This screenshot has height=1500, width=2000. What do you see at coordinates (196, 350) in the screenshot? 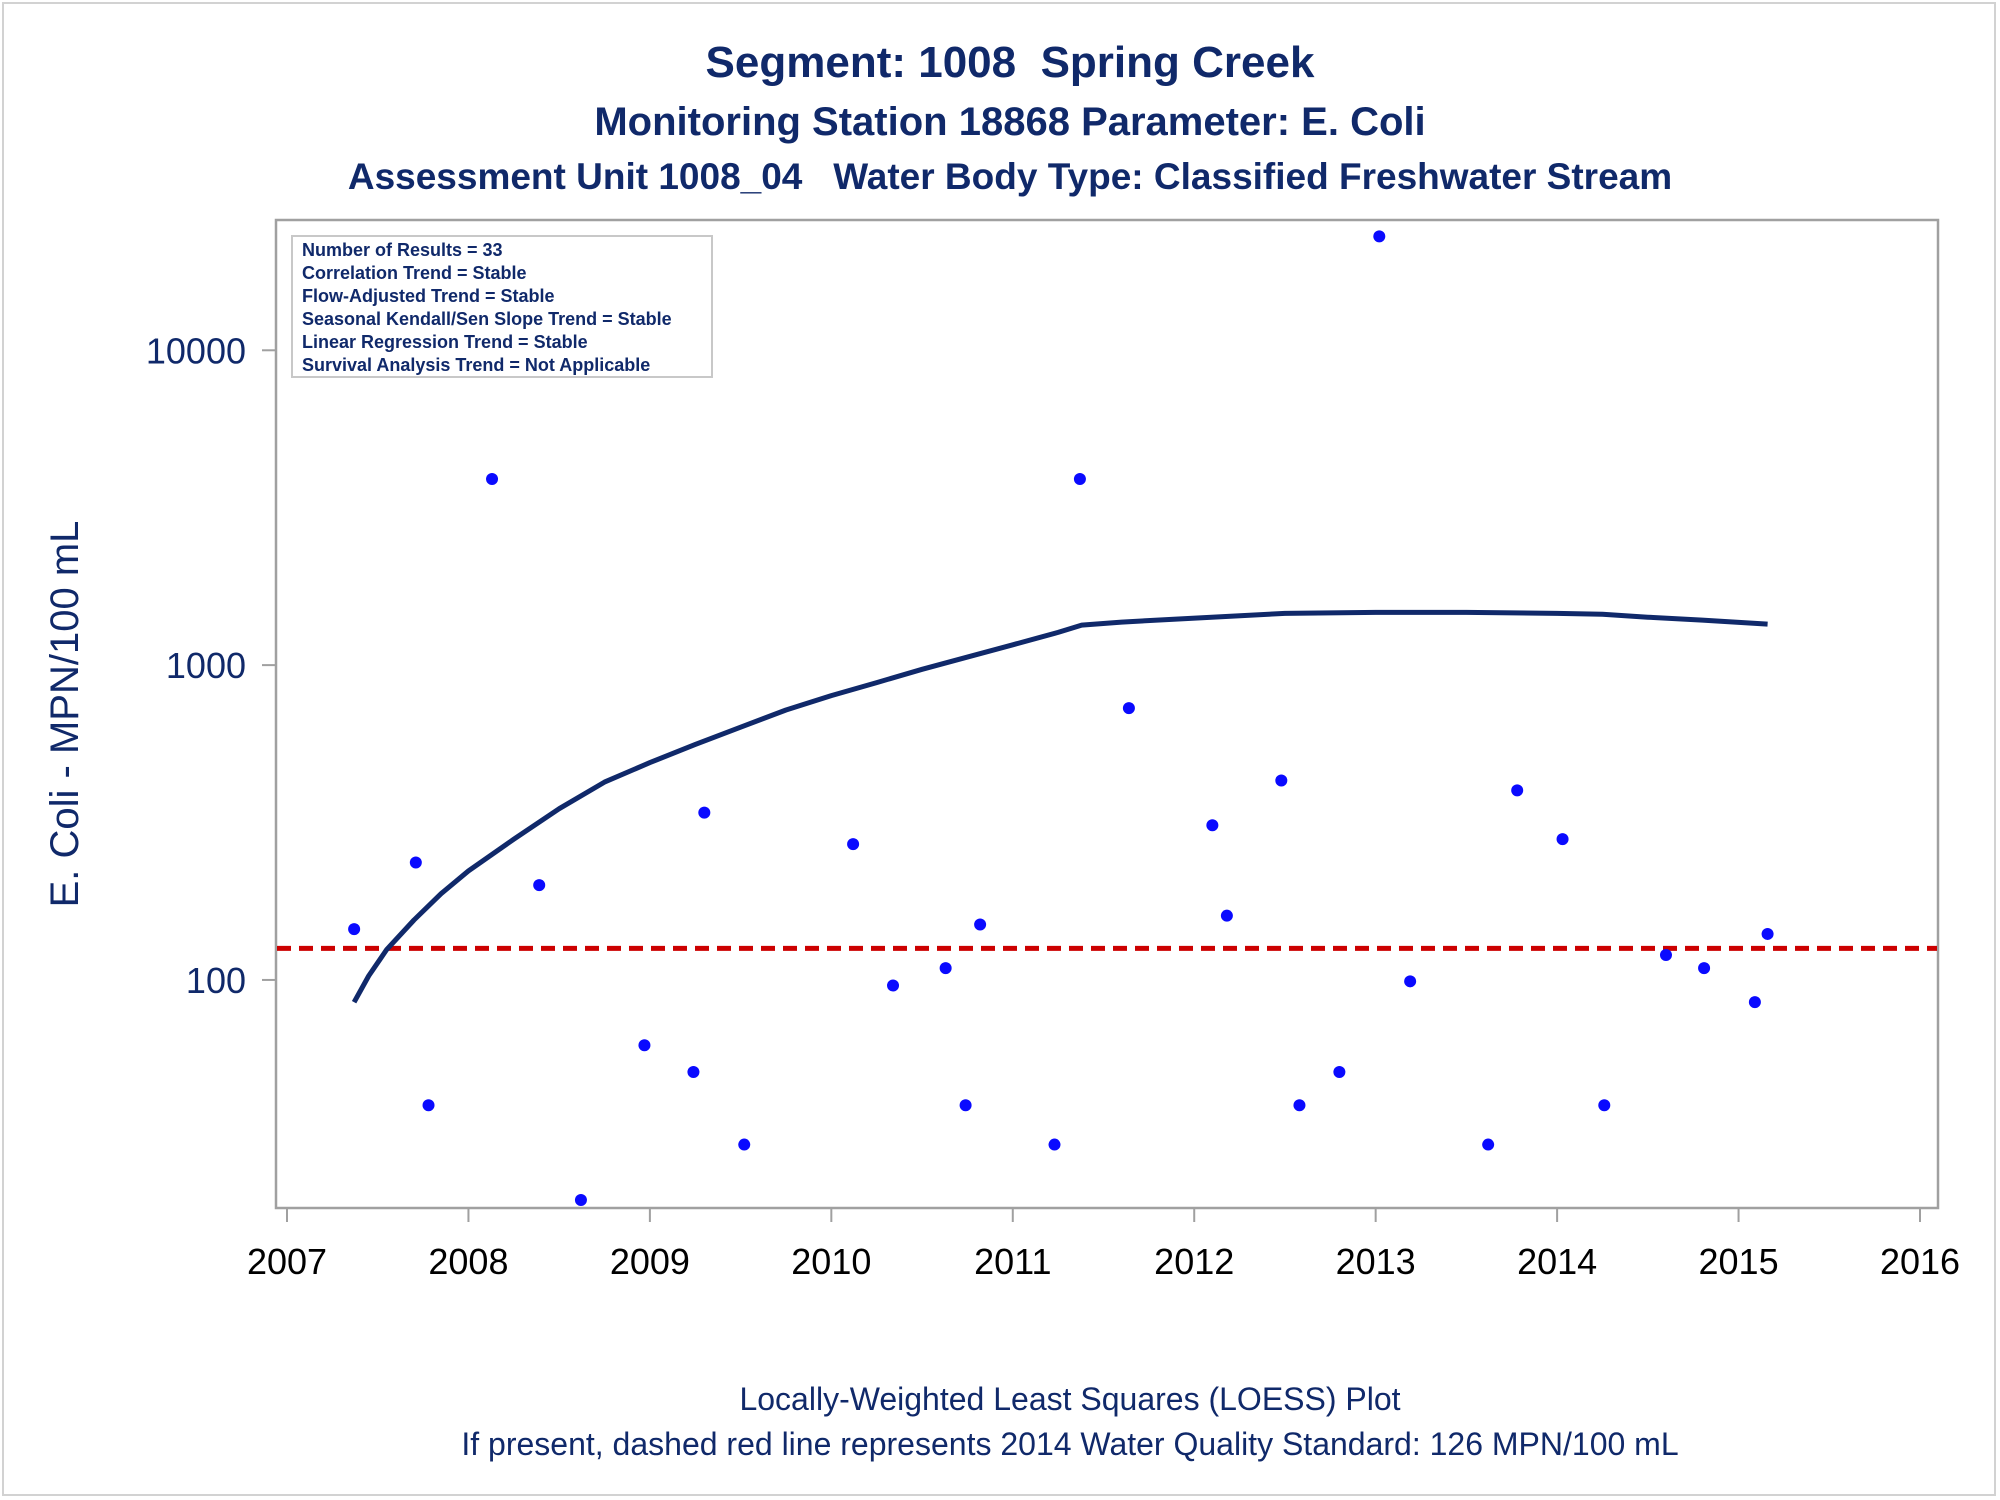
I see `y-tick-label: 10000` at bounding box center [196, 350].